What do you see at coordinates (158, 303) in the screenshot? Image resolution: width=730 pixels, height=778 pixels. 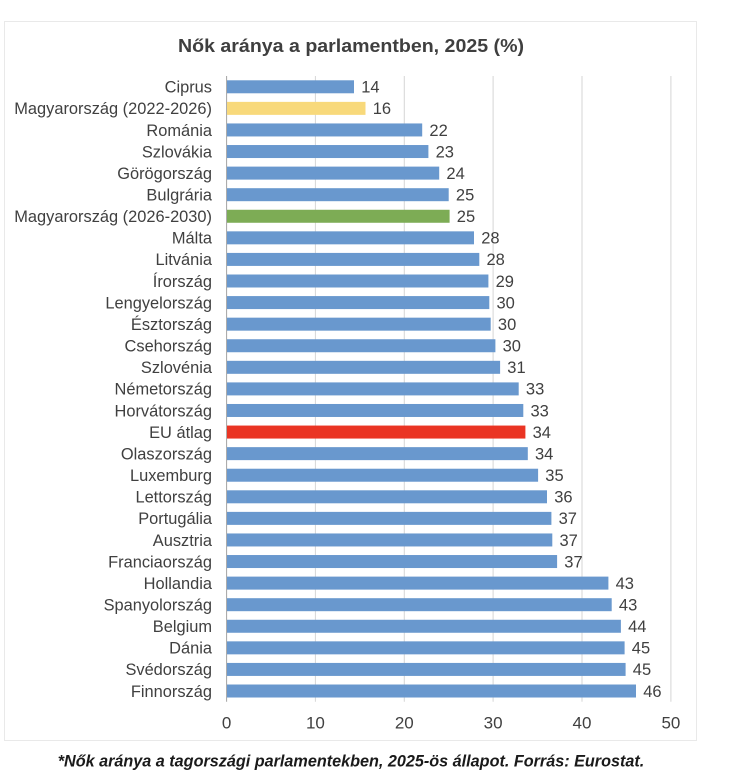 I see `svg-text: Lengyelország` at bounding box center [158, 303].